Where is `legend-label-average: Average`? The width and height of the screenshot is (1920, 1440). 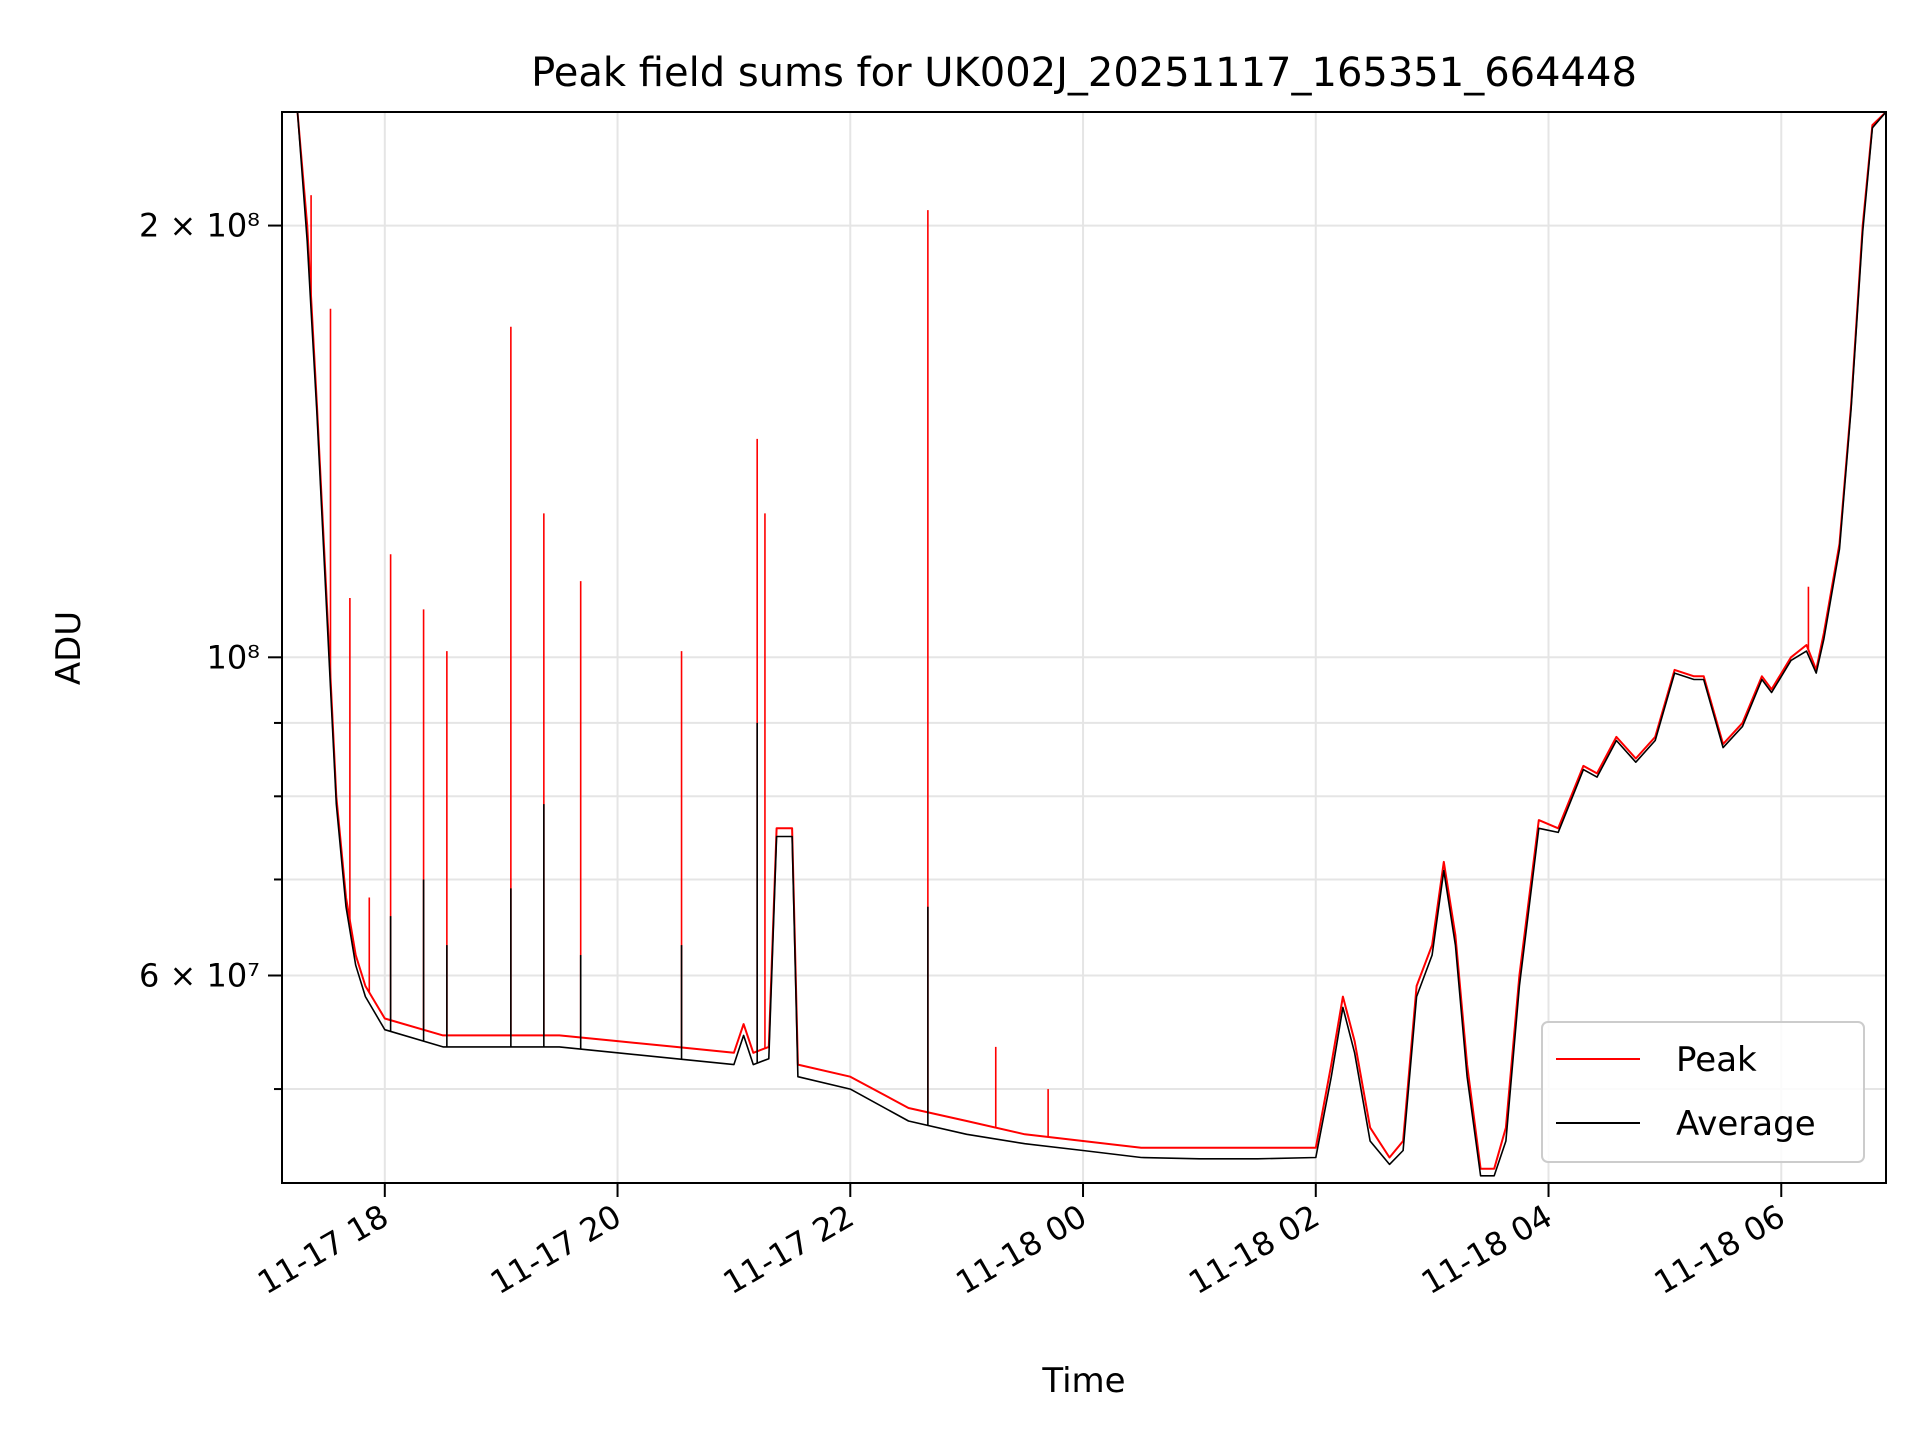
legend-label-average: Average is located at coordinates (1746, 1124).